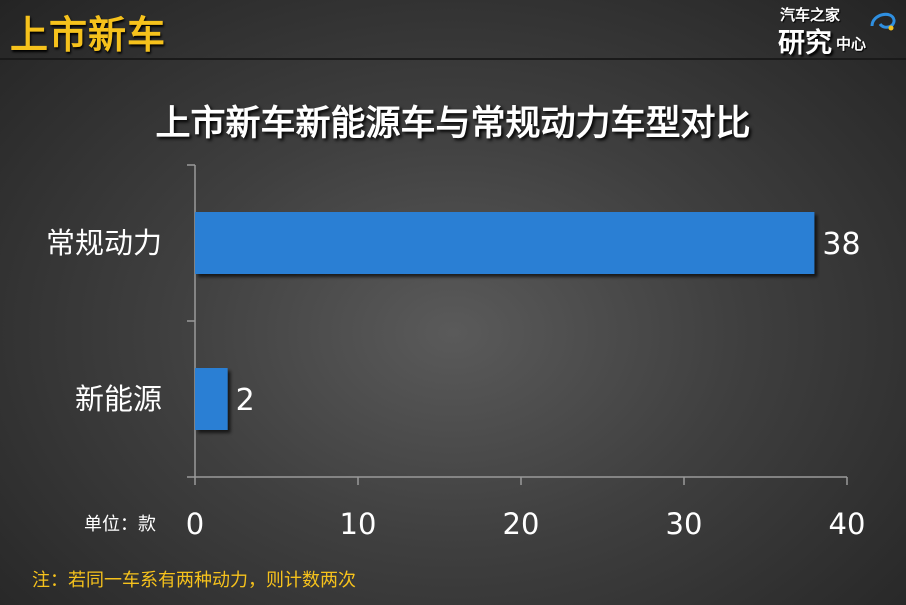 This screenshot has height=605, width=906. What do you see at coordinates (88, 35) in the screenshot?
I see `section-title: 上市新车` at bounding box center [88, 35].